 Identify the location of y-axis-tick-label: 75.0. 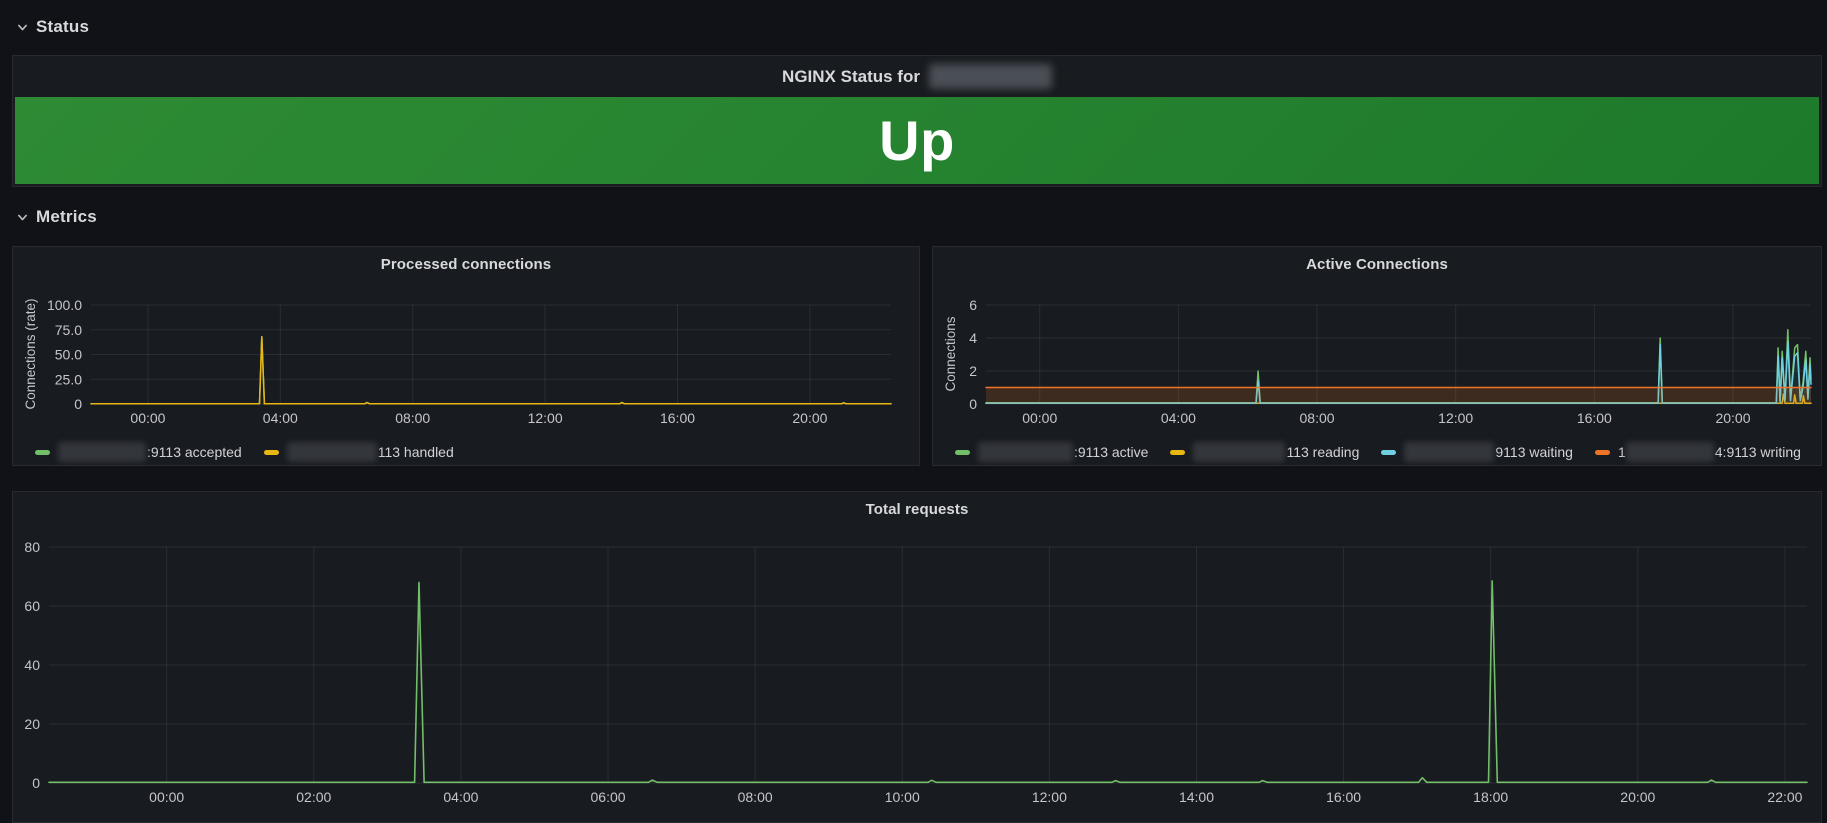
(68, 330).